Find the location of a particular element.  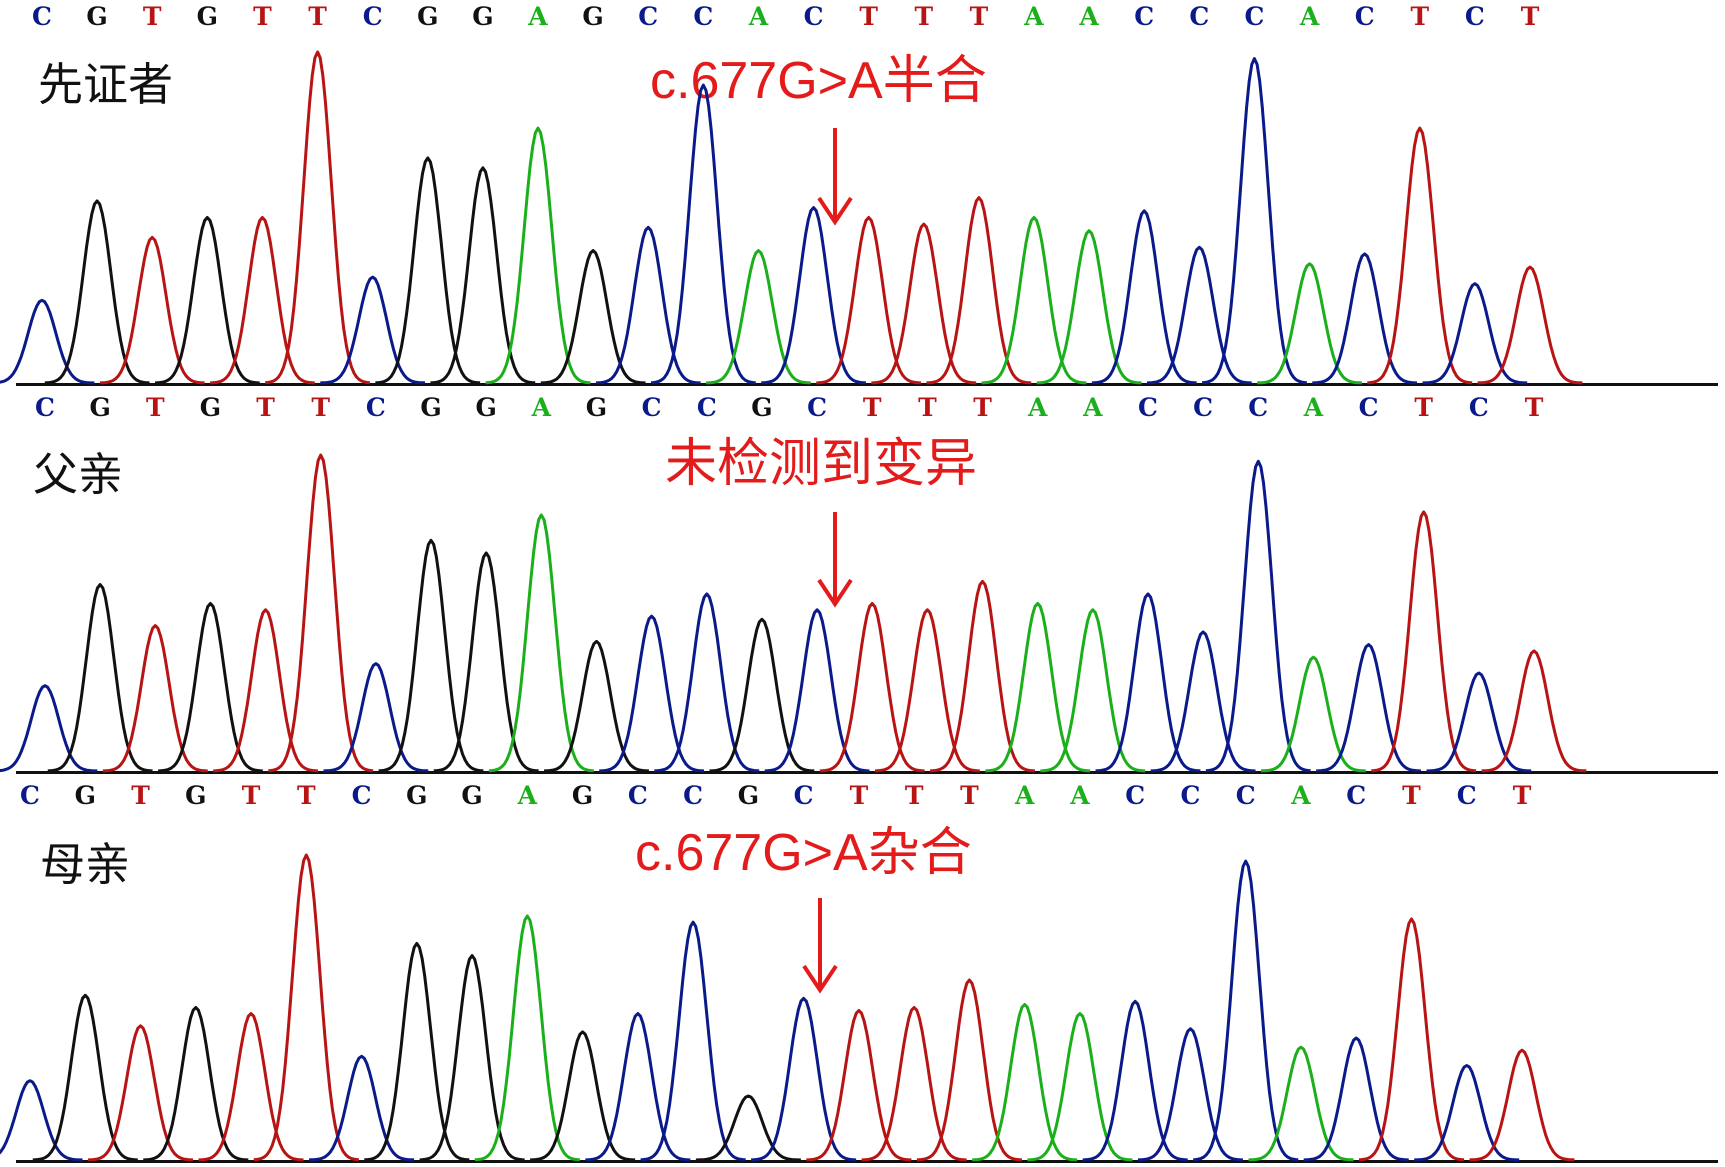

panel-label: 先证者 is located at coordinates (105, 84).